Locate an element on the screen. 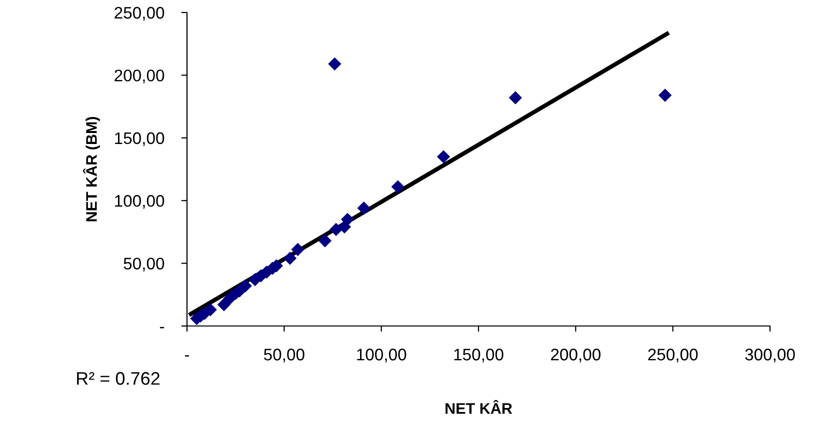  y-tick-label: 50,00 is located at coordinates (144, 265).